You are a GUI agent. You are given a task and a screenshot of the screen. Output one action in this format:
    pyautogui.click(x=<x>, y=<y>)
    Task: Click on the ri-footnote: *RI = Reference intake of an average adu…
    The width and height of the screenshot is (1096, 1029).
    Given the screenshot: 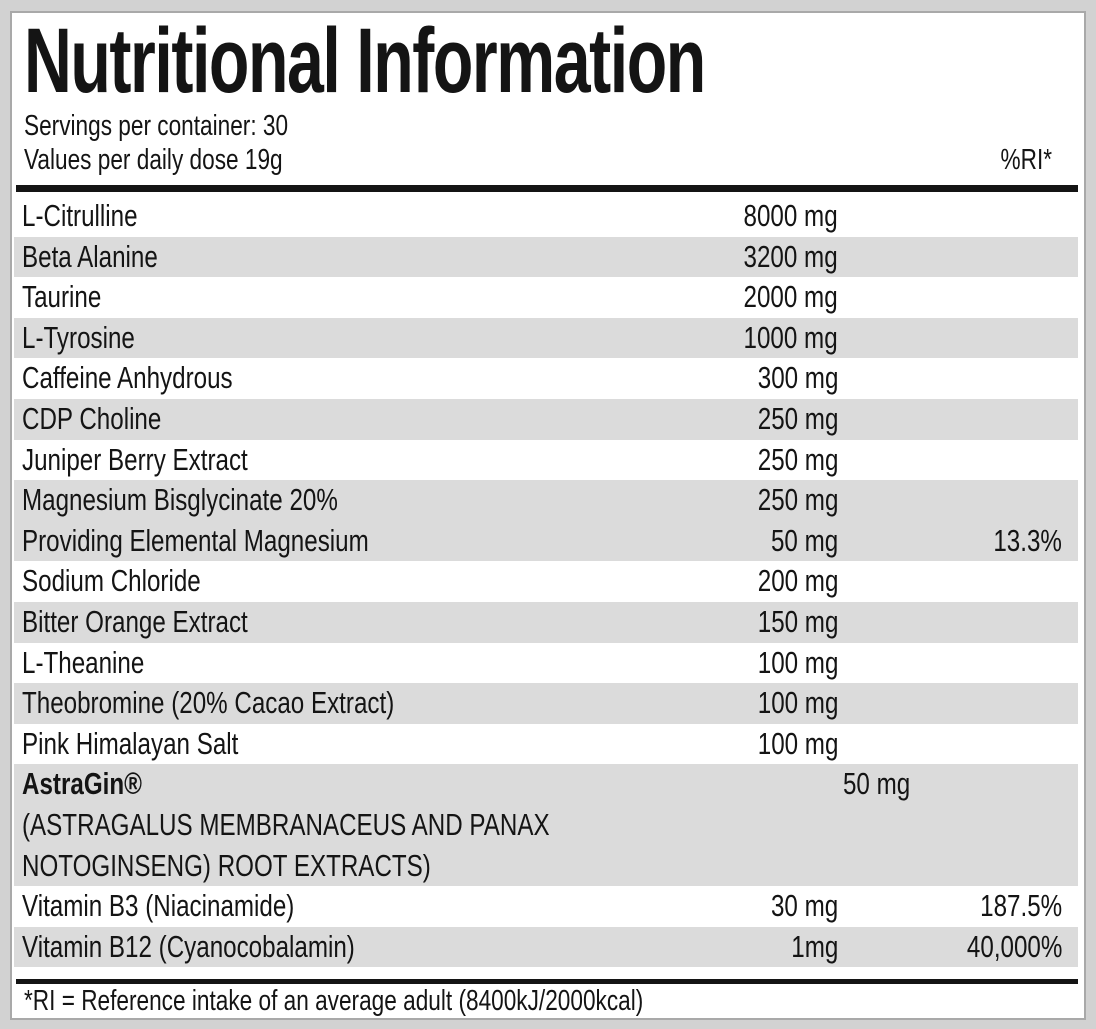 What is the action you would take?
    pyautogui.click(x=548, y=1001)
    